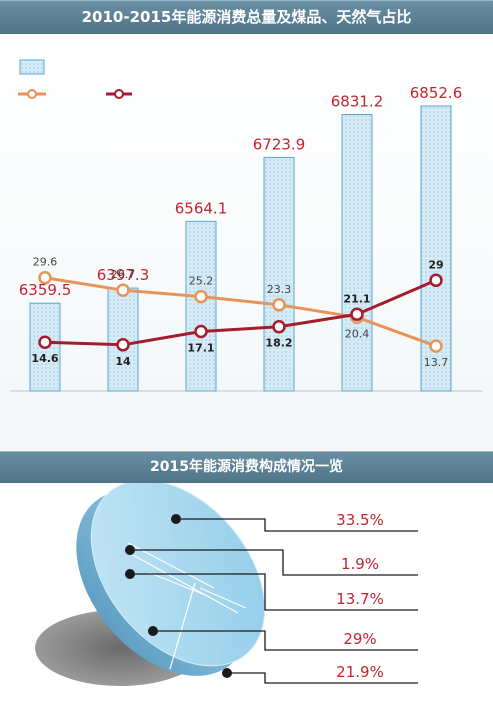 The image size is (493, 704). What do you see at coordinates (436, 280) in the screenshot?
I see `gas-point-2015` at bounding box center [436, 280].